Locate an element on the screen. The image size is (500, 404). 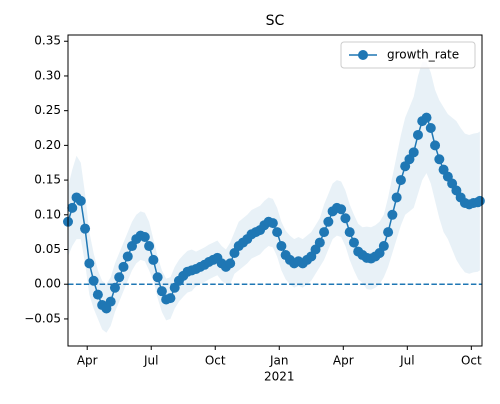
x-year-label: 2021 is located at coordinates (279, 377).